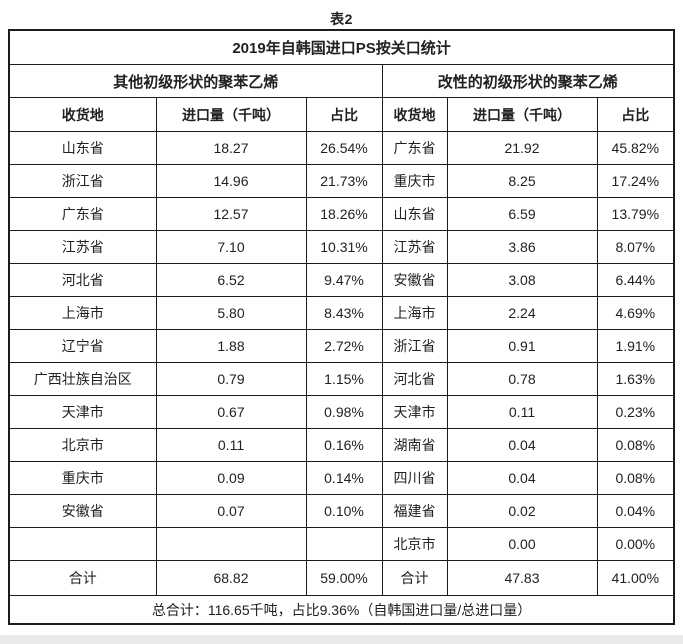 The height and width of the screenshot is (644, 683). Describe the element at coordinates (635, 313) in the screenshot. I see `share-cell: 4.69%` at that location.